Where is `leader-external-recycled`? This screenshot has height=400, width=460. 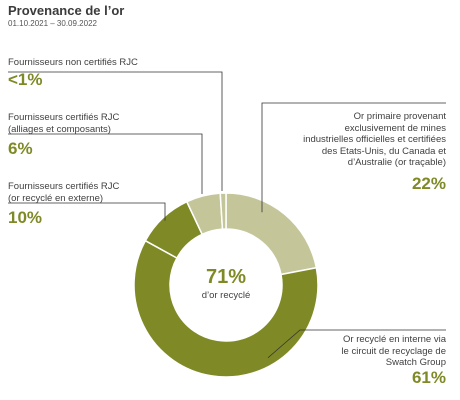
leader-external-recycled is located at coordinates (87, 211).